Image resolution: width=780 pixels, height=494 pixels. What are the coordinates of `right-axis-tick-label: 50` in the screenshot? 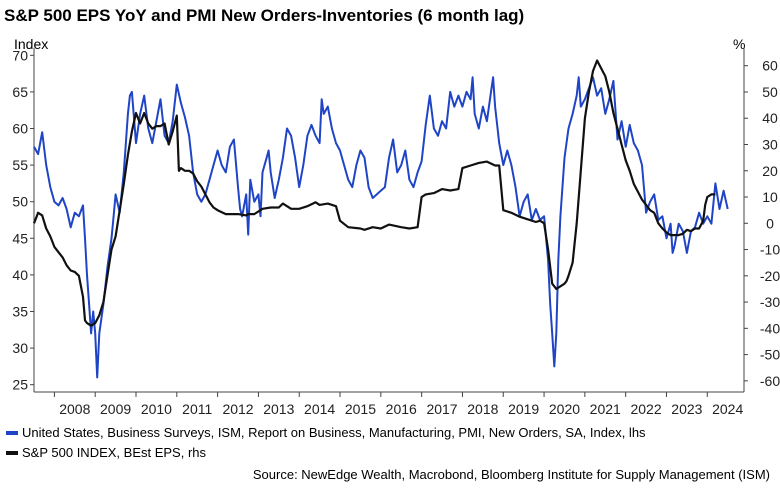 It's located at (770, 92).